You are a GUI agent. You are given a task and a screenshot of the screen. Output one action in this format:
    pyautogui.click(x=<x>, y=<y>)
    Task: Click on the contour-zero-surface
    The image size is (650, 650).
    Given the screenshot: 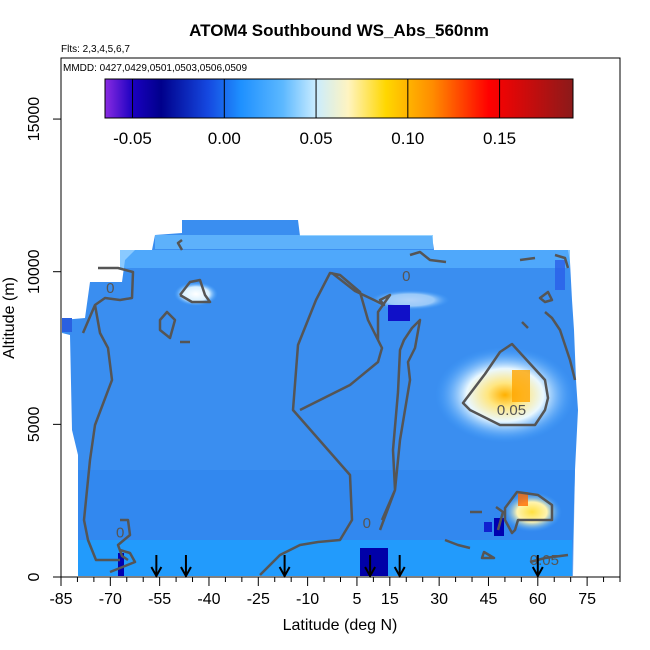 What is the action you would take?
    pyautogui.click(x=307, y=539)
    